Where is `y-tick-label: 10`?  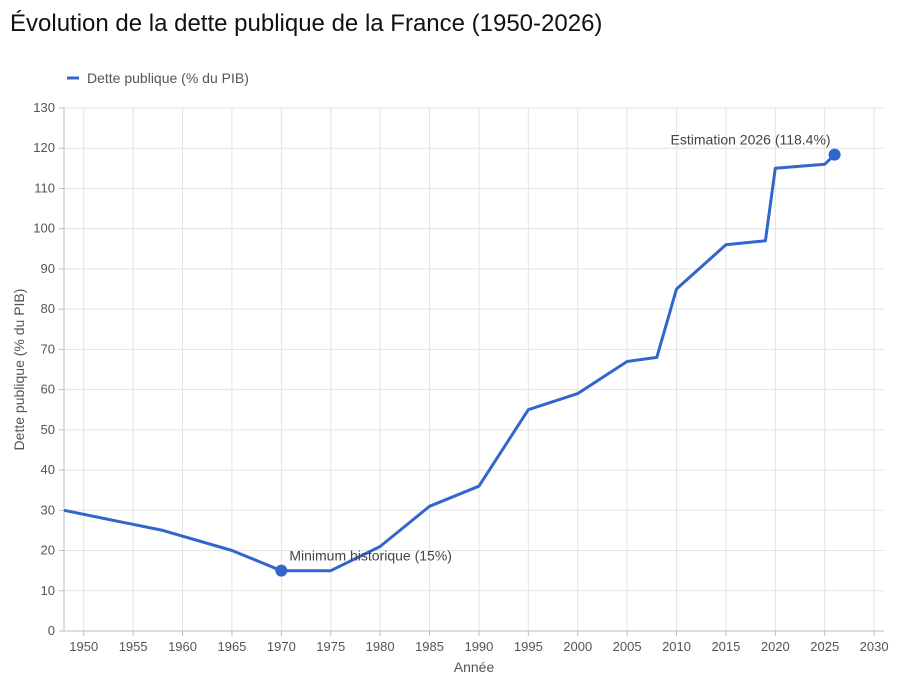 y-tick-label: 10 is located at coordinates (48, 590).